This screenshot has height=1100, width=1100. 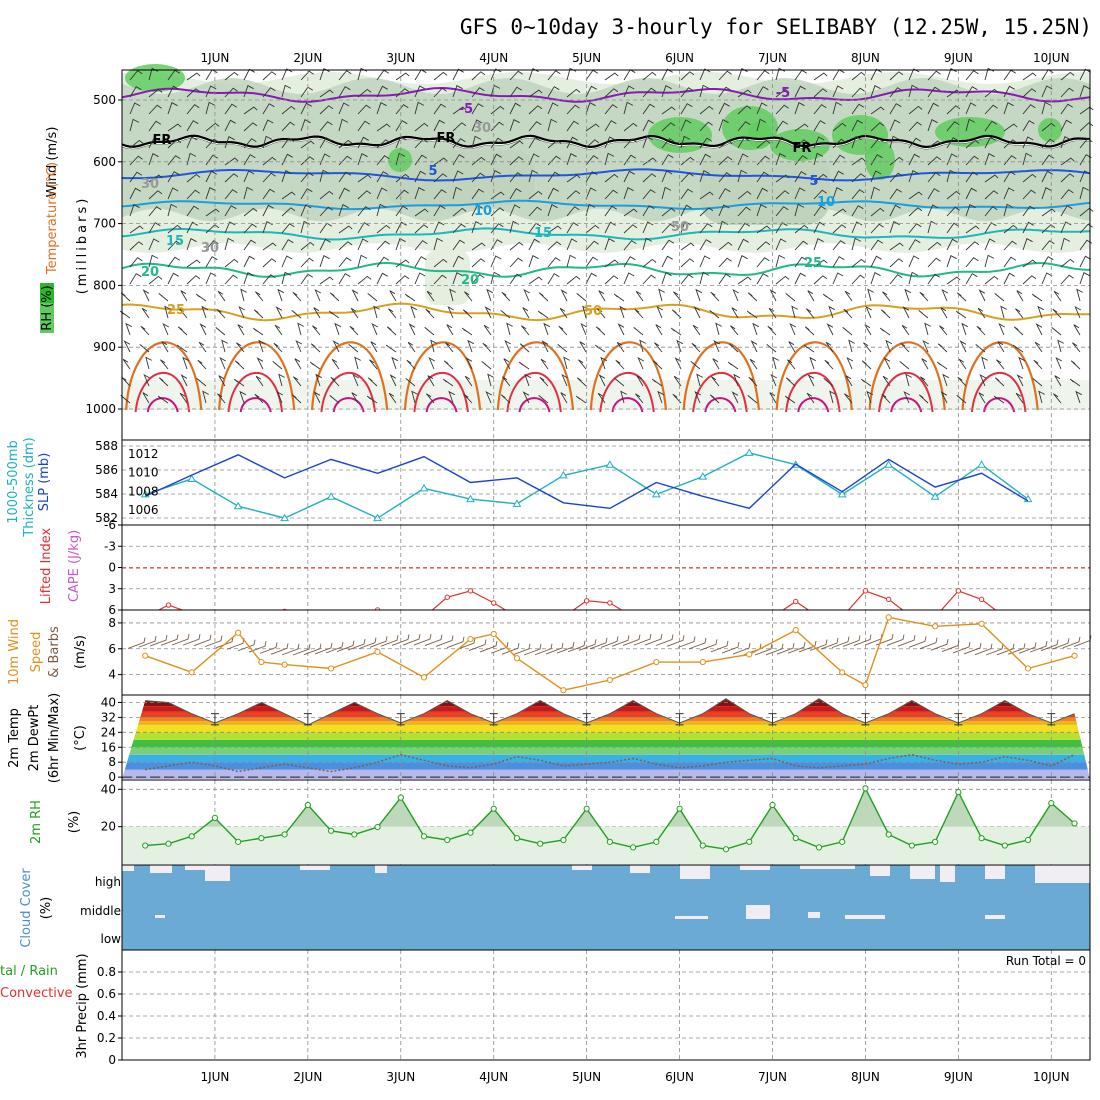 I want to click on temp2m-series, so click(x=606, y=738).